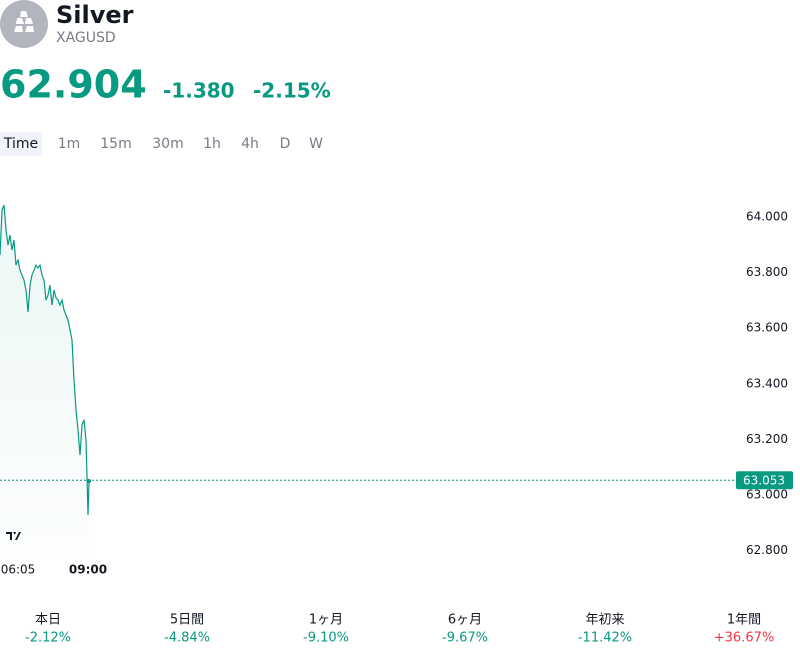  What do you see at coordinates (744, 638) in the screenshot?
I see `performance-value: +36.67%` at bounding box center [744, 638].